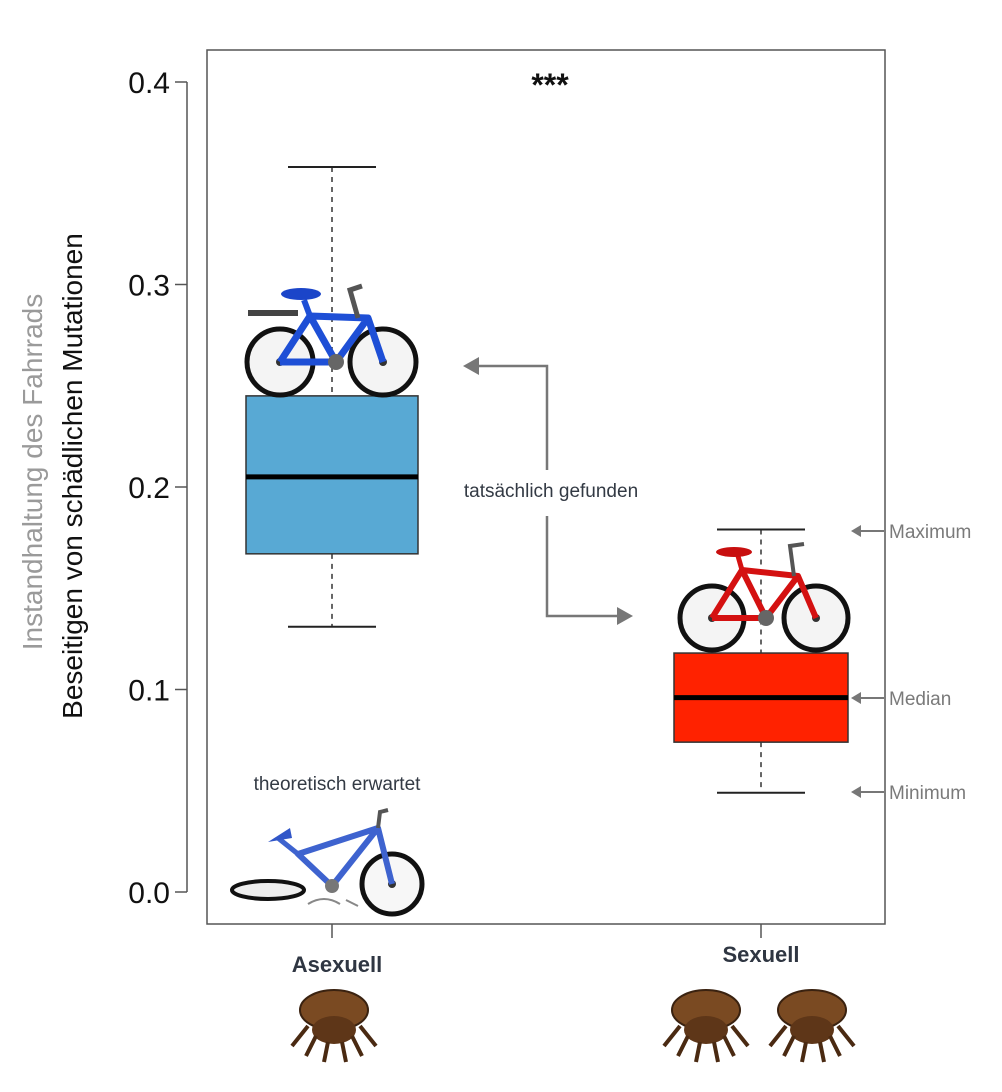 This screenshot has height=1092, width=1002. I want to click on connector-upper, so click(513, 417).